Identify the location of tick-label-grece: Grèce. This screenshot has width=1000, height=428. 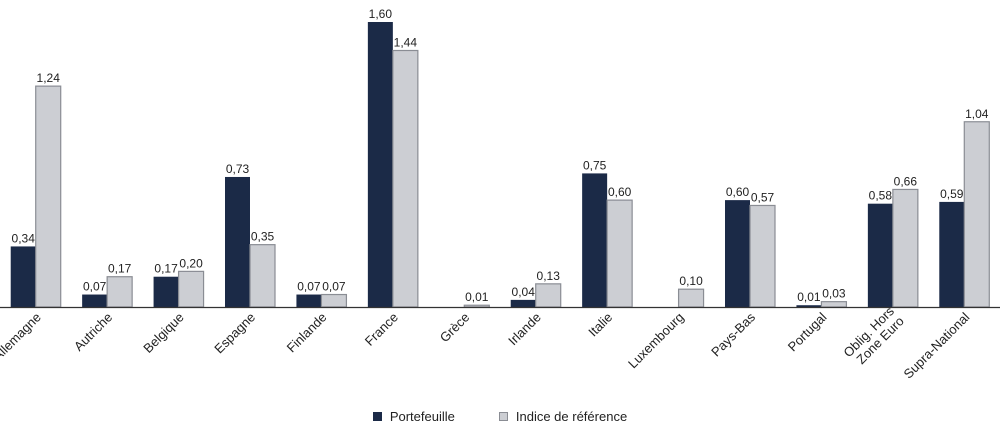
(455, 328).